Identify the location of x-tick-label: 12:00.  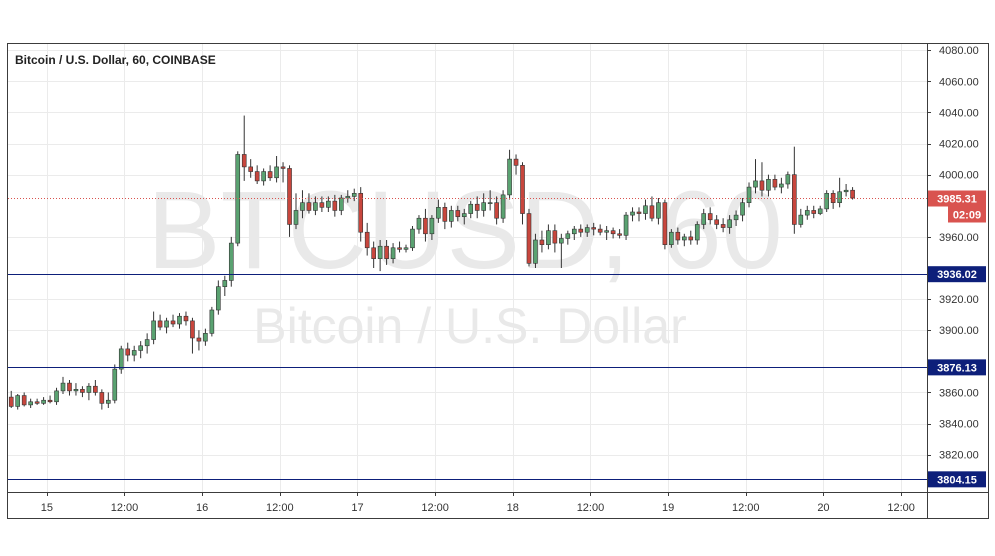
(746, 508).